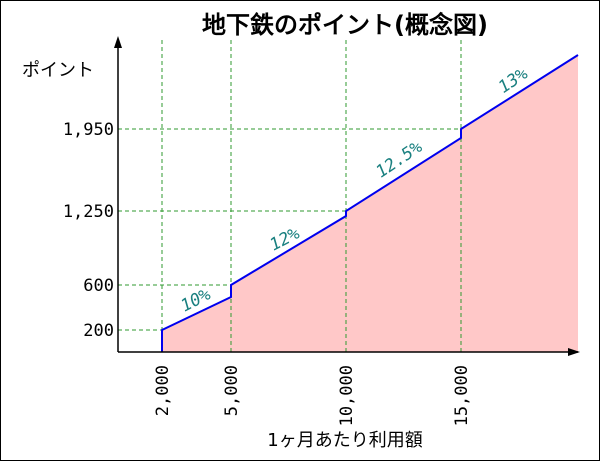 The height and width of the screenshot is (461, 600). Describe the element at coordinates (345, 25) in the screenshot. I see `chart-title: 地下鉄のポイント(概念図)` at that location.